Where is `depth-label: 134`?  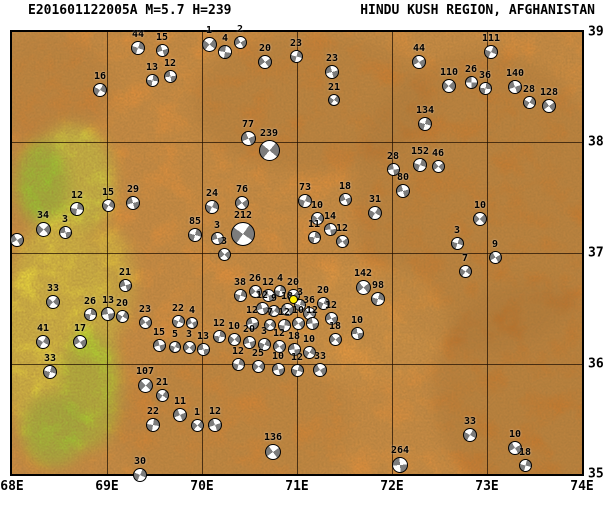 depth-label: 134 is located at coordinates (425, 110).